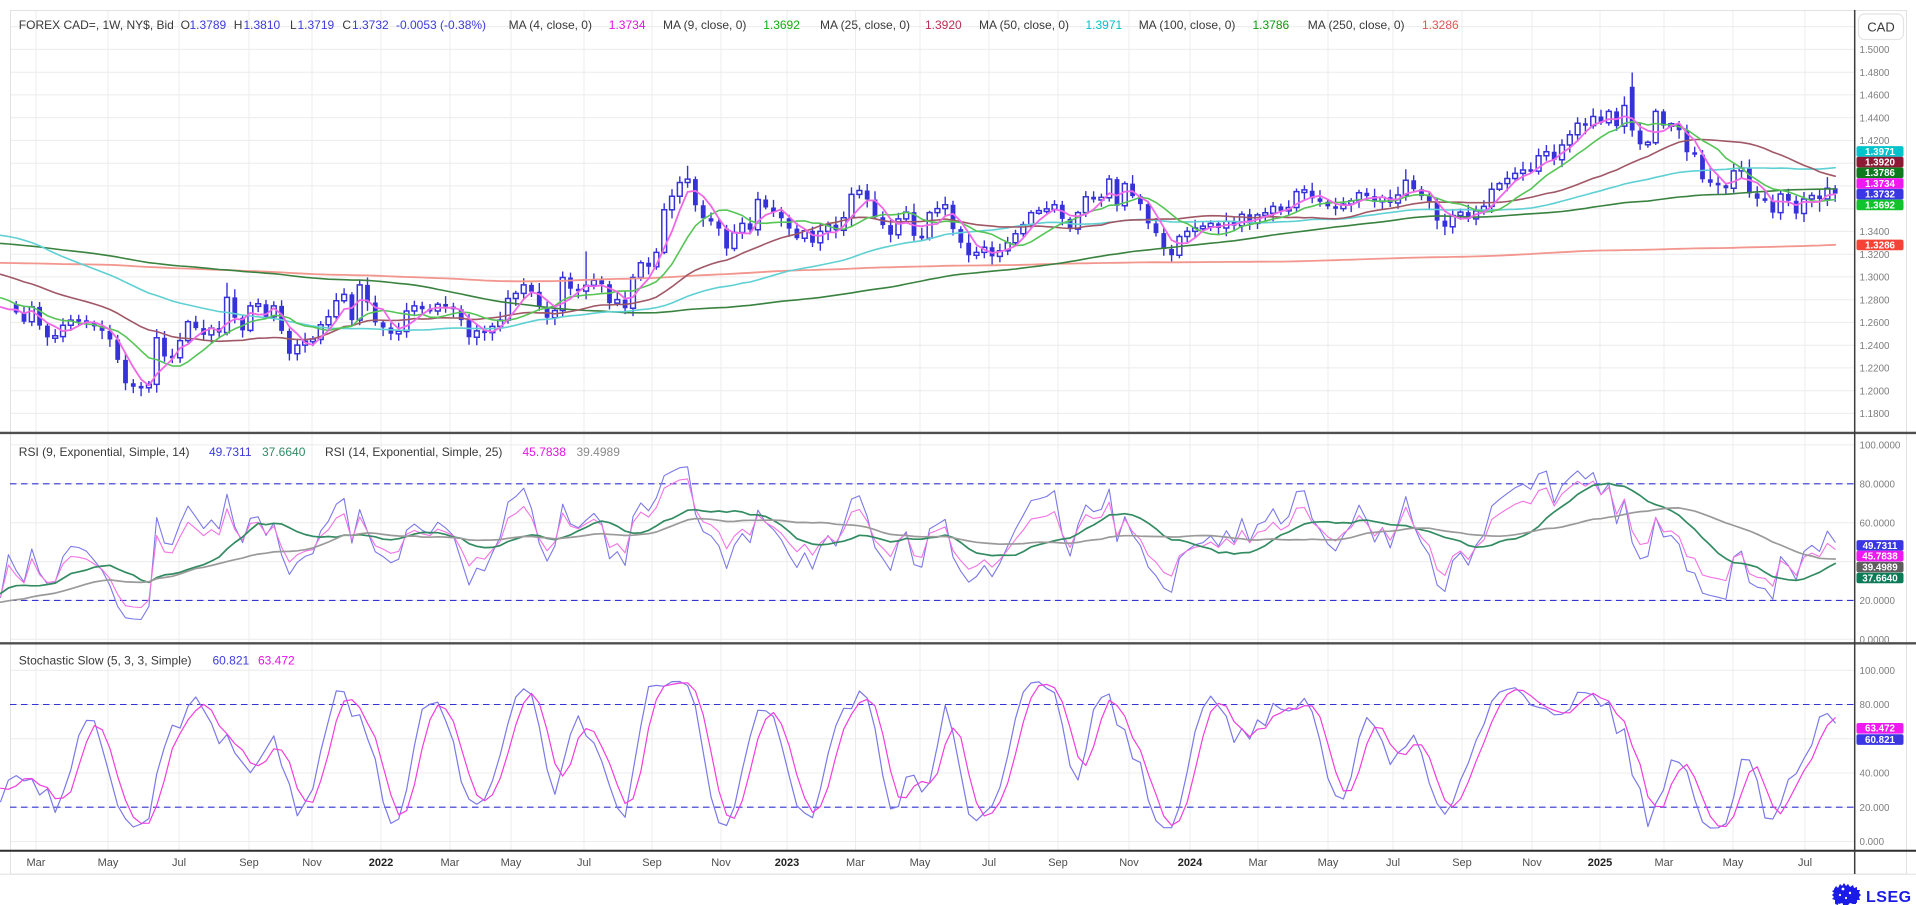 The width and height of the screenshot is (1916, 905). What do you see at coordinates (1878, 601) in the screenshot?
I see `svg-text: 20.0000` at bounding box center [1878, 601].